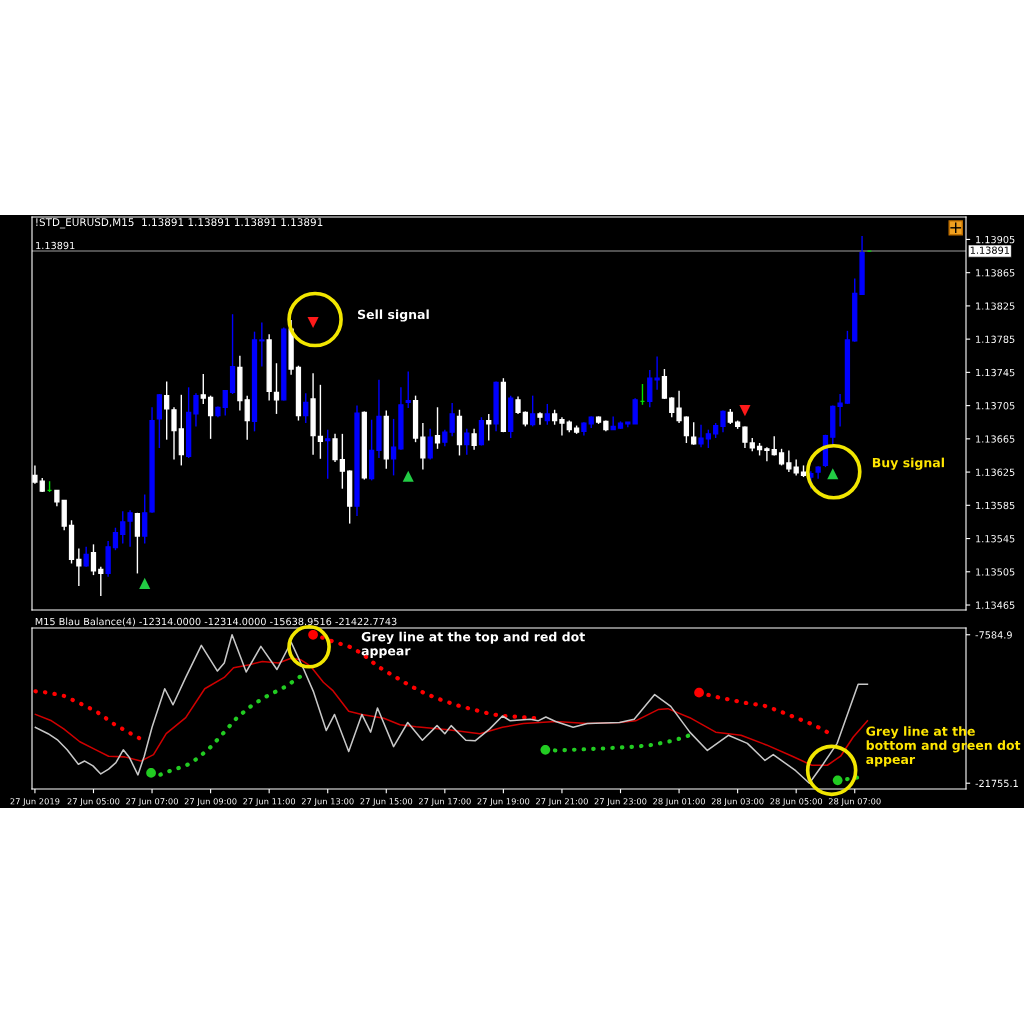 The width and height of the screenshot is (1024, 1024). What do you see at coordinates (386, 802) in the screenshot?
I see `x-tick-label: 27 Jun 15:00` at bounding box center [386, 802].